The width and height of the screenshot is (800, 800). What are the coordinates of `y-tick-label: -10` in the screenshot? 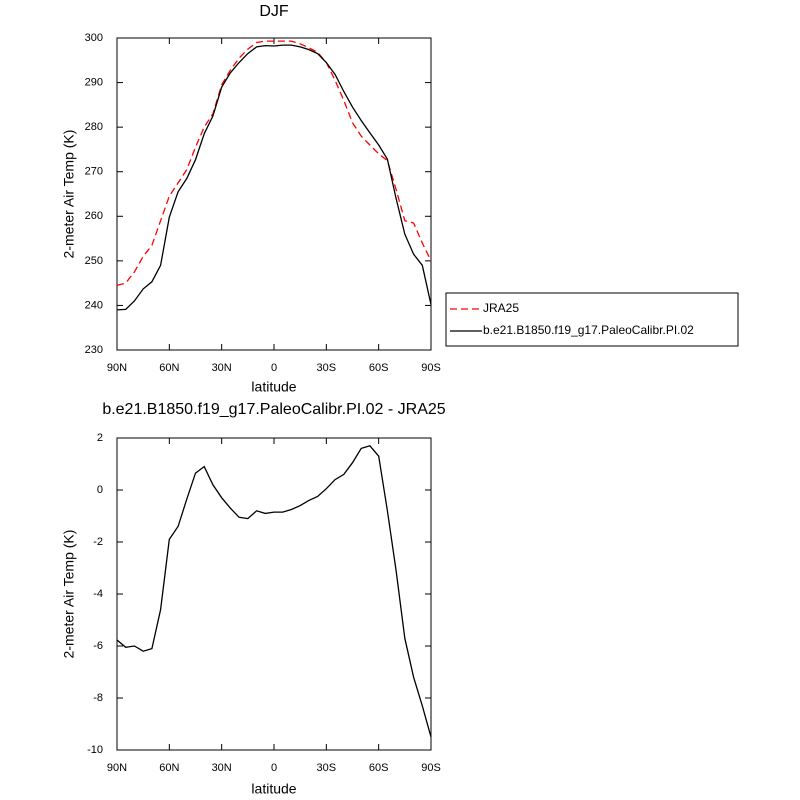 It's located at (95, 750).